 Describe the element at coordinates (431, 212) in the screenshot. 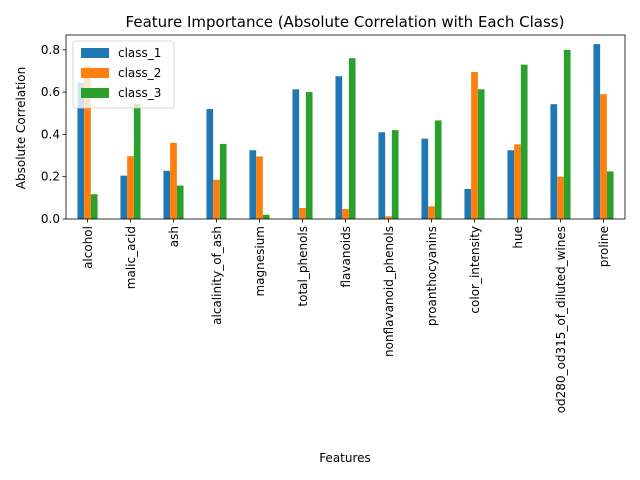

I see `bar-class_2-proanthocyanins` at that location.